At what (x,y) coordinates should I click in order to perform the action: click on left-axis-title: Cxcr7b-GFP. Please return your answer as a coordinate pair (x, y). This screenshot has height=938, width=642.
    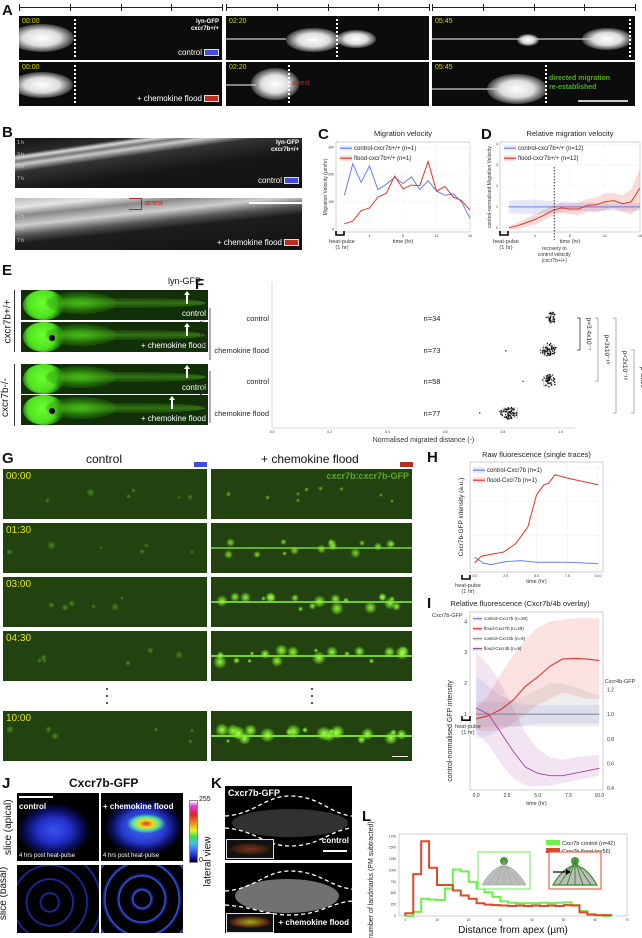
    Looking at the image, I should click on (447, 616).